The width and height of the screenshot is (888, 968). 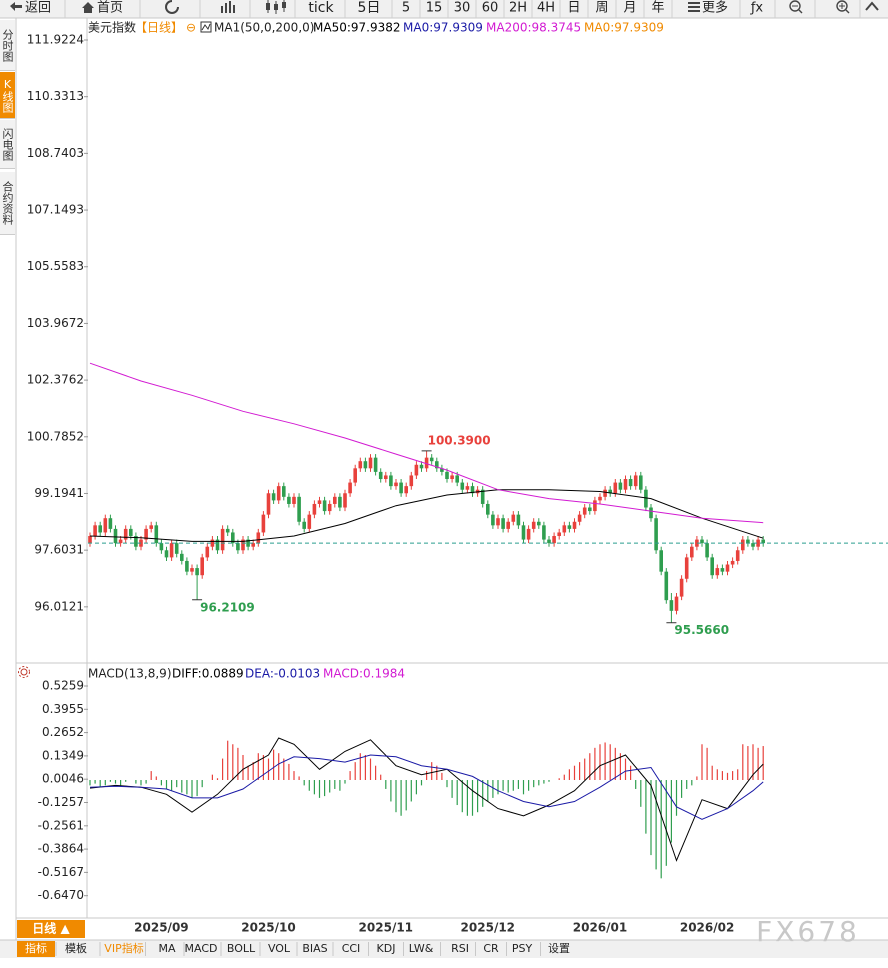 I want to click on settings-icon, so click(x=24, y=672).